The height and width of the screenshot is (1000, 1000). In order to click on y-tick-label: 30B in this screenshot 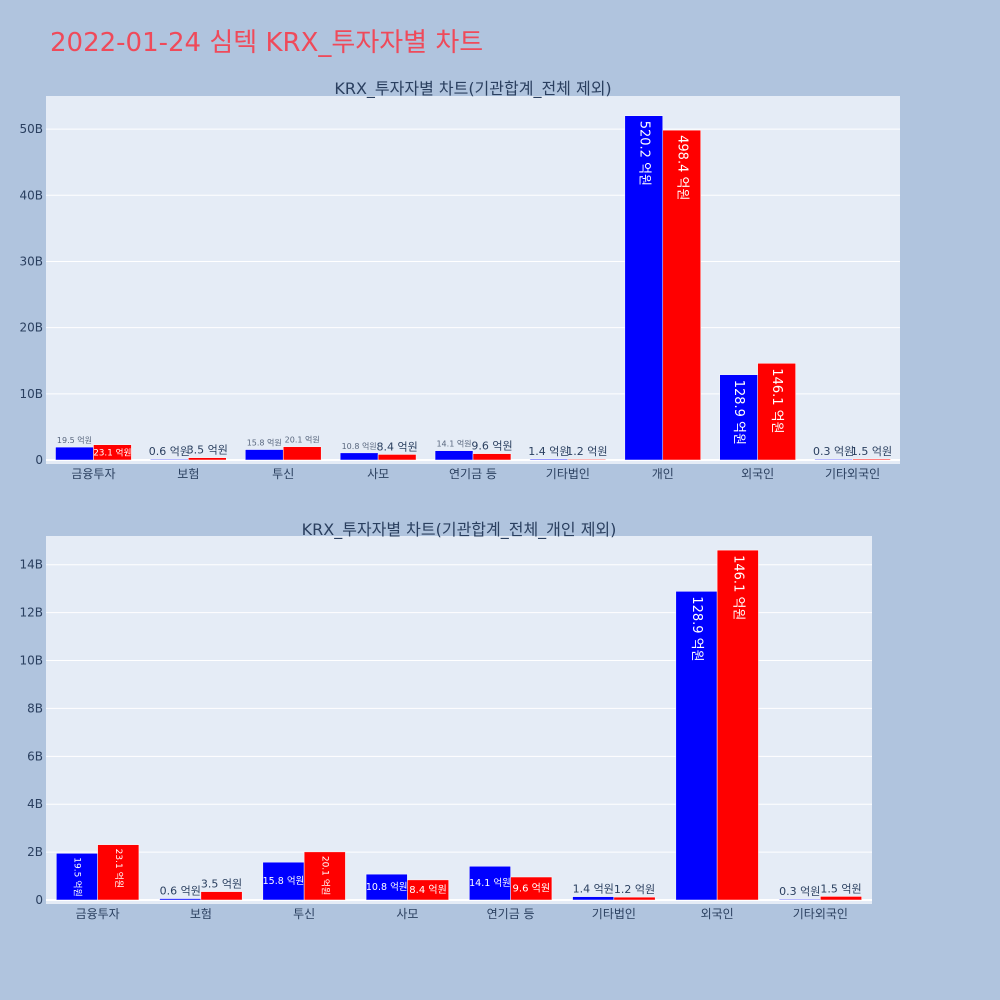, I will do `click(31, 261)`.